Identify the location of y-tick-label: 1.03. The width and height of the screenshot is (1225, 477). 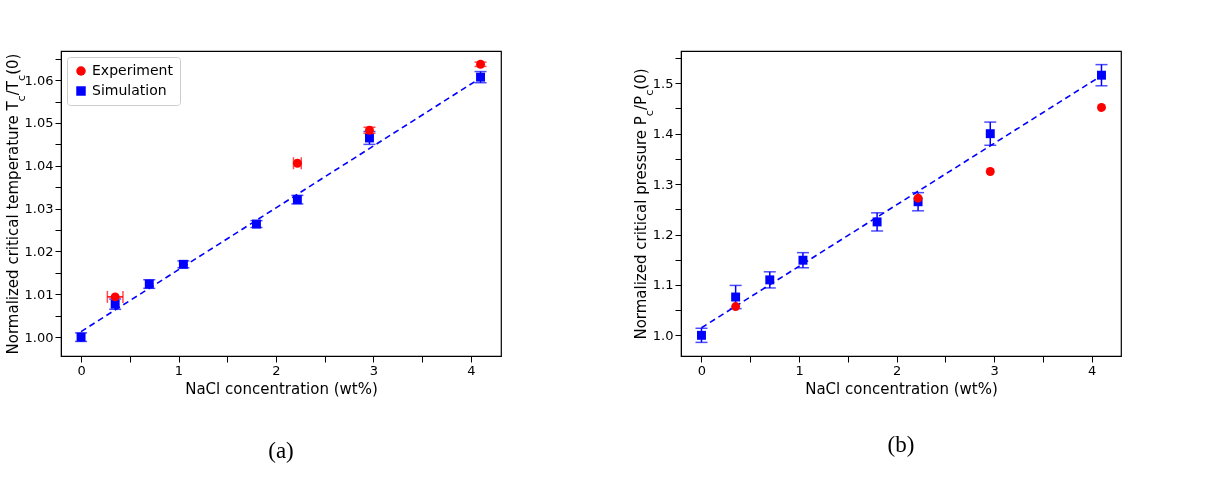
(39, 209).